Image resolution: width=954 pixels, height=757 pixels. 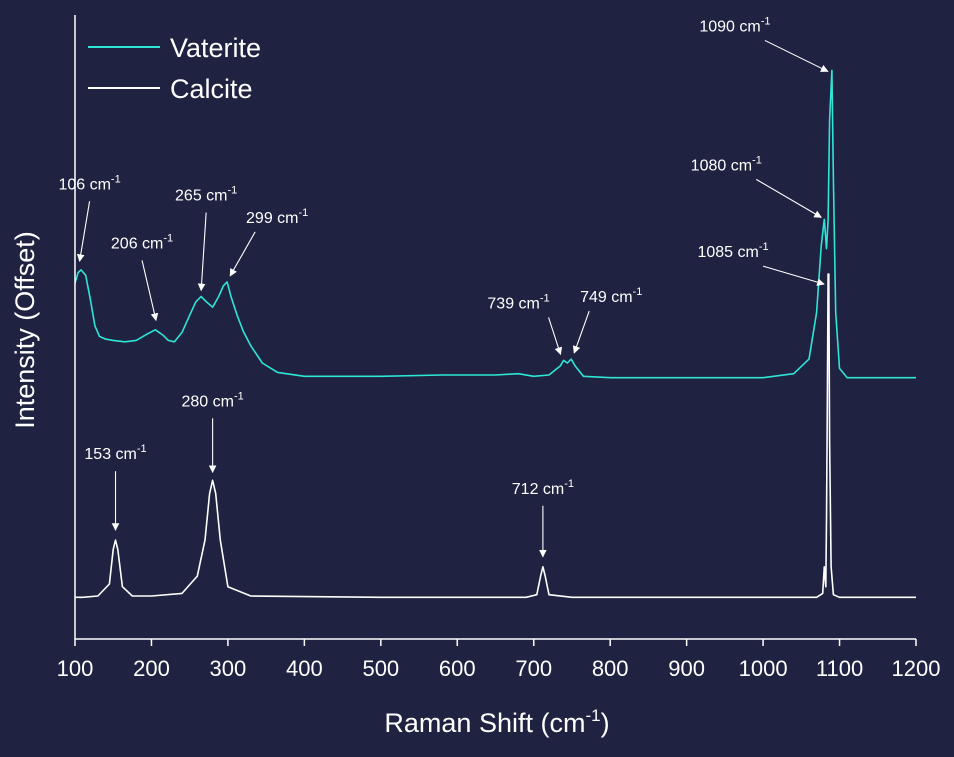 What do you see at coordinates (721, 165) in the screenshot?
I see `annotation-label-main: 1080 cm` at bounding box center [721, 165].